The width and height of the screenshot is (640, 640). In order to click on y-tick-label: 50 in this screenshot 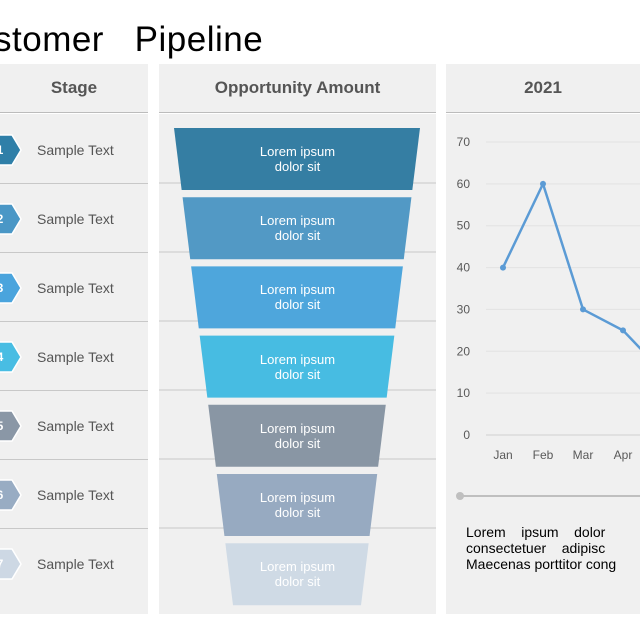, I will do `click(464, 226)`.